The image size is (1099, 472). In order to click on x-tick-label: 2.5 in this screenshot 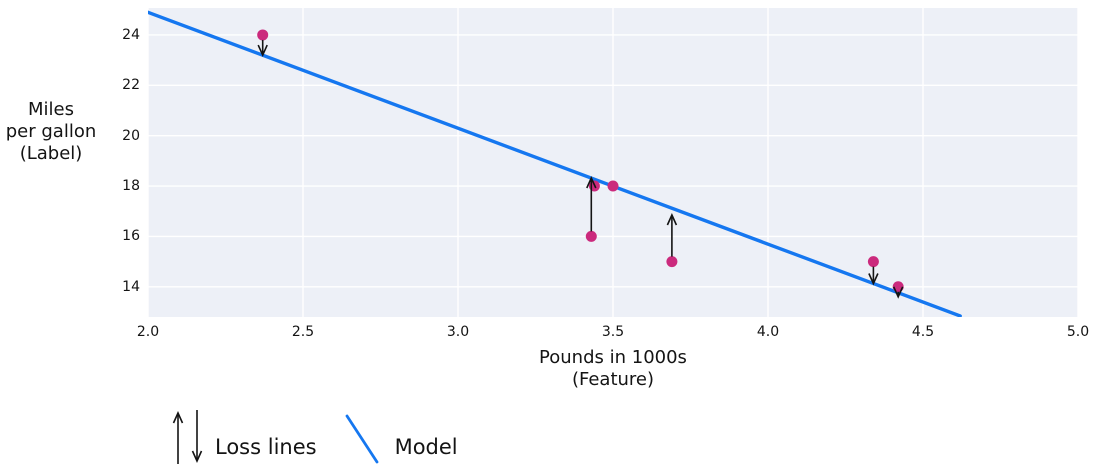, I will do `click(303, 332)`.